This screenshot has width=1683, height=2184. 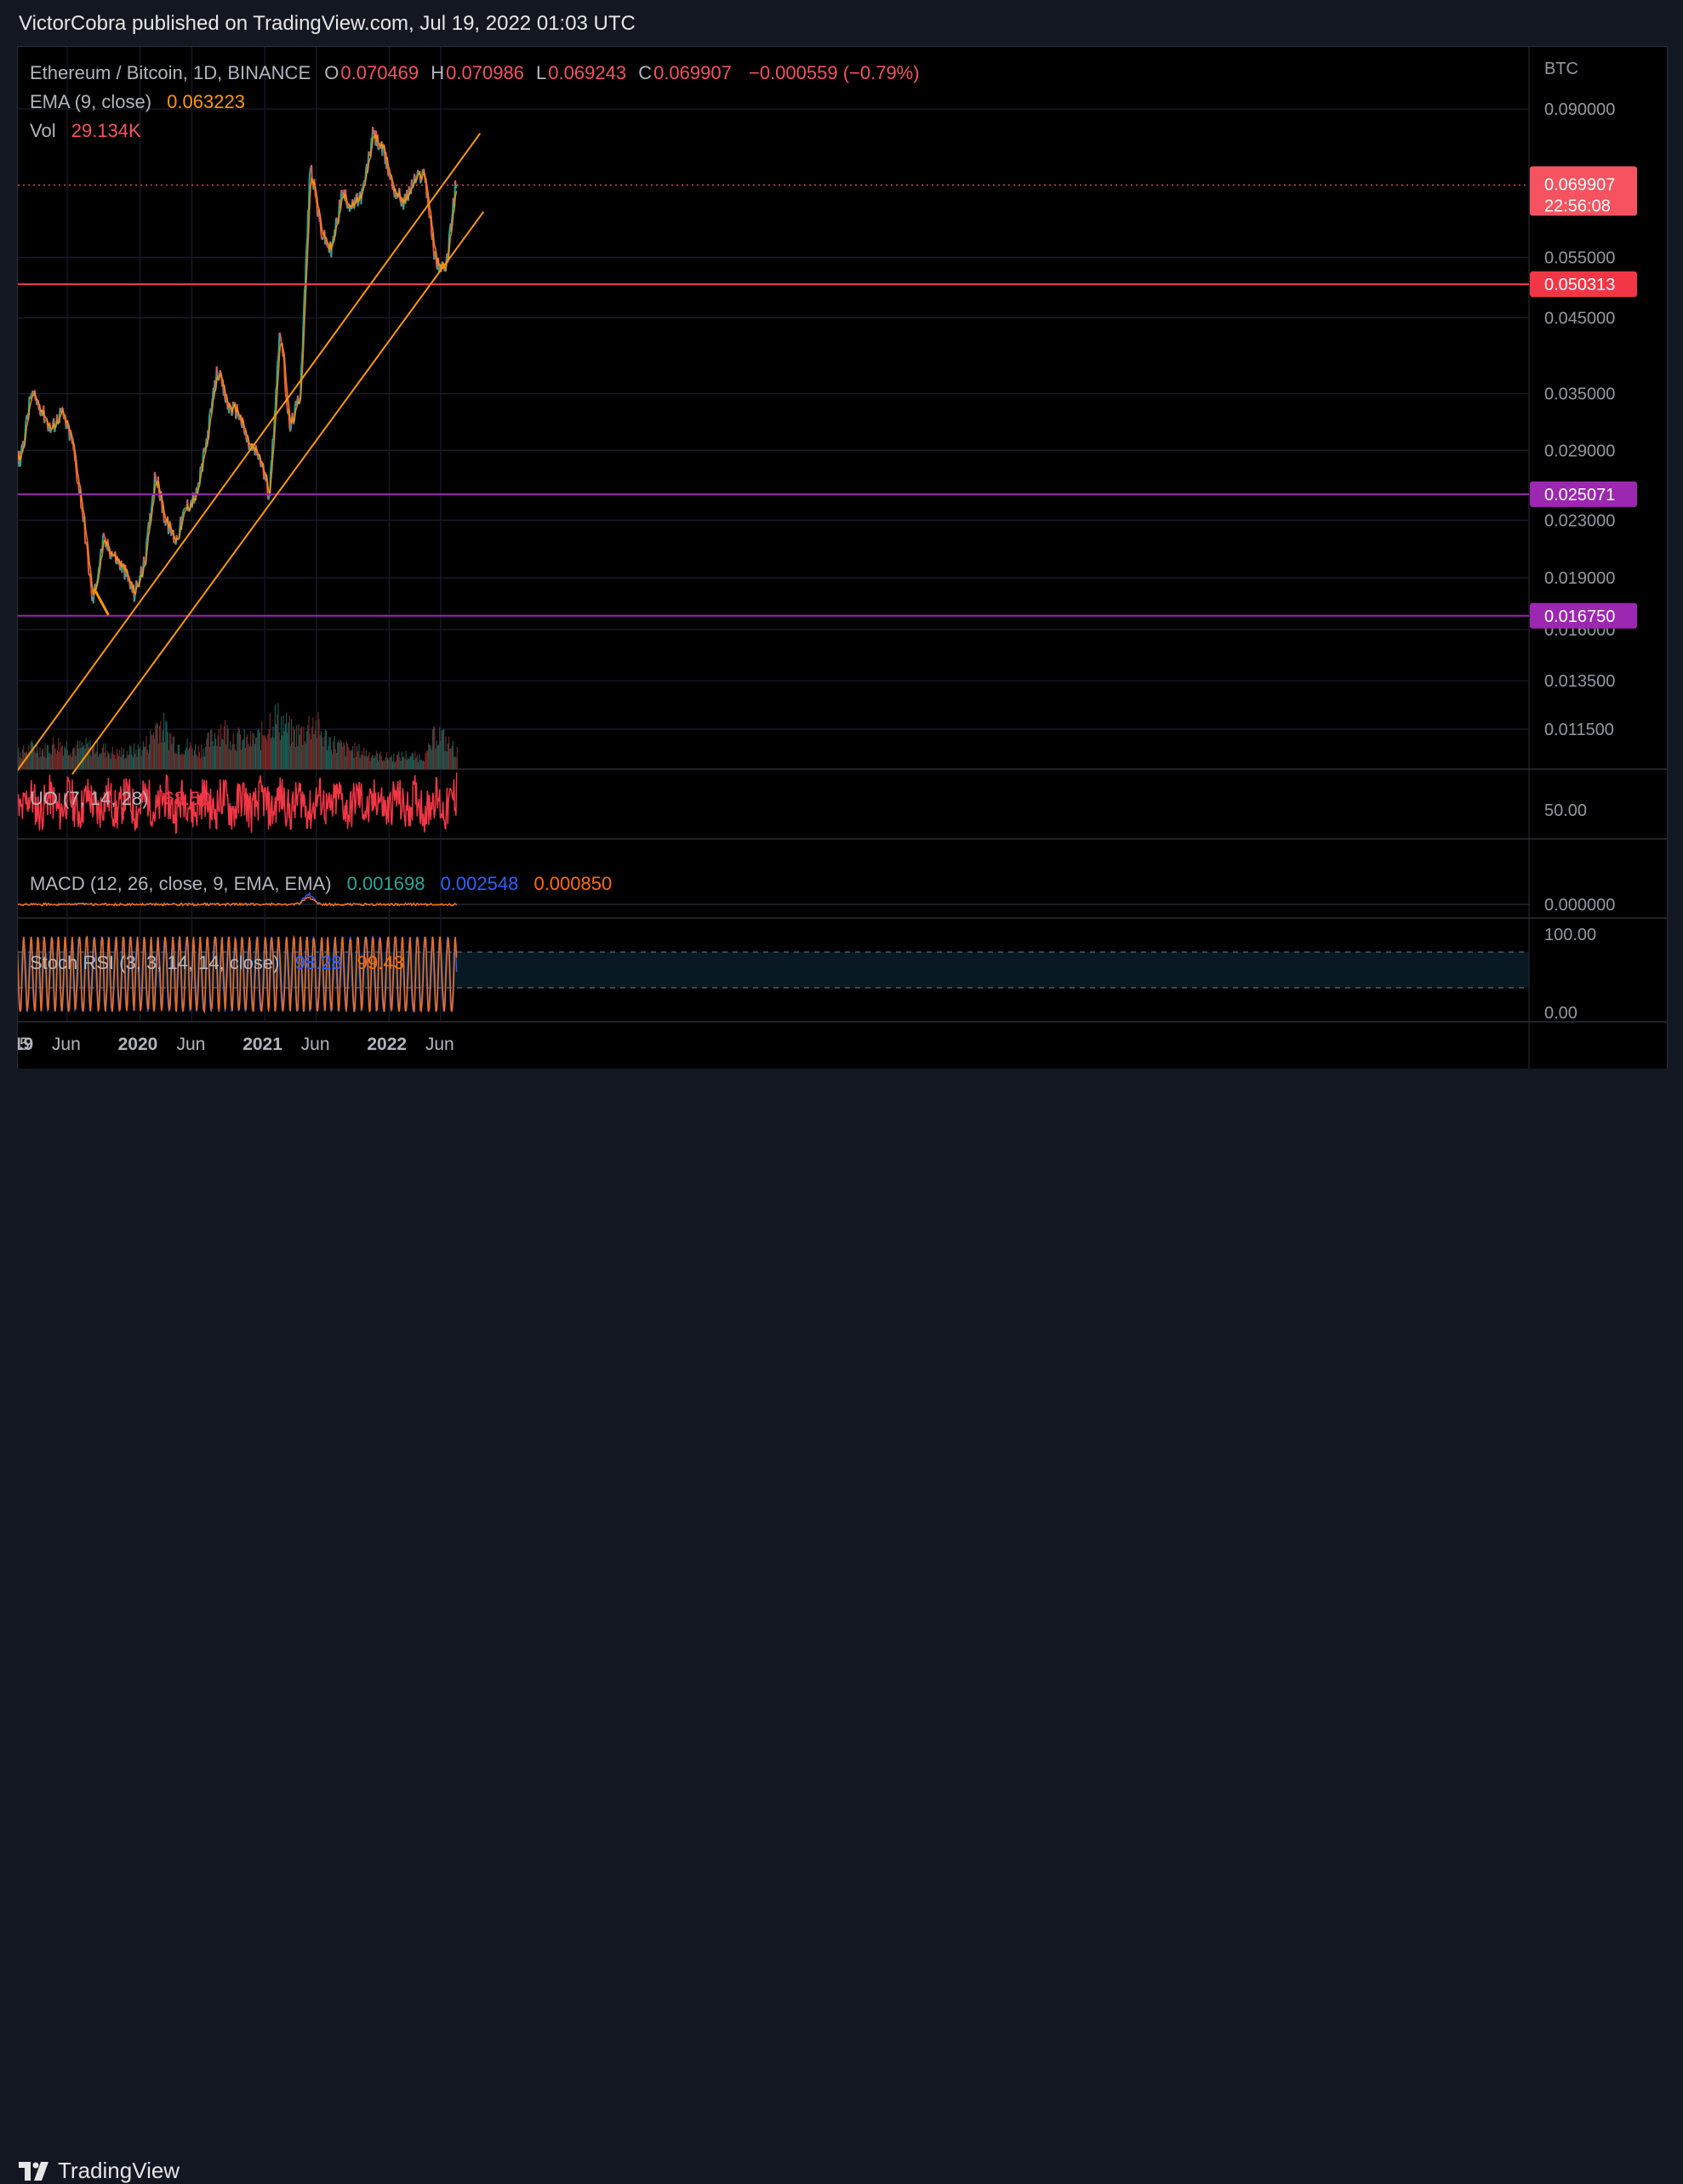 What do you see at coordinates (89, 799) in the screenshot?
I see `uo-label: UO (7, 14, 28)` at bounding box center [89, 799].